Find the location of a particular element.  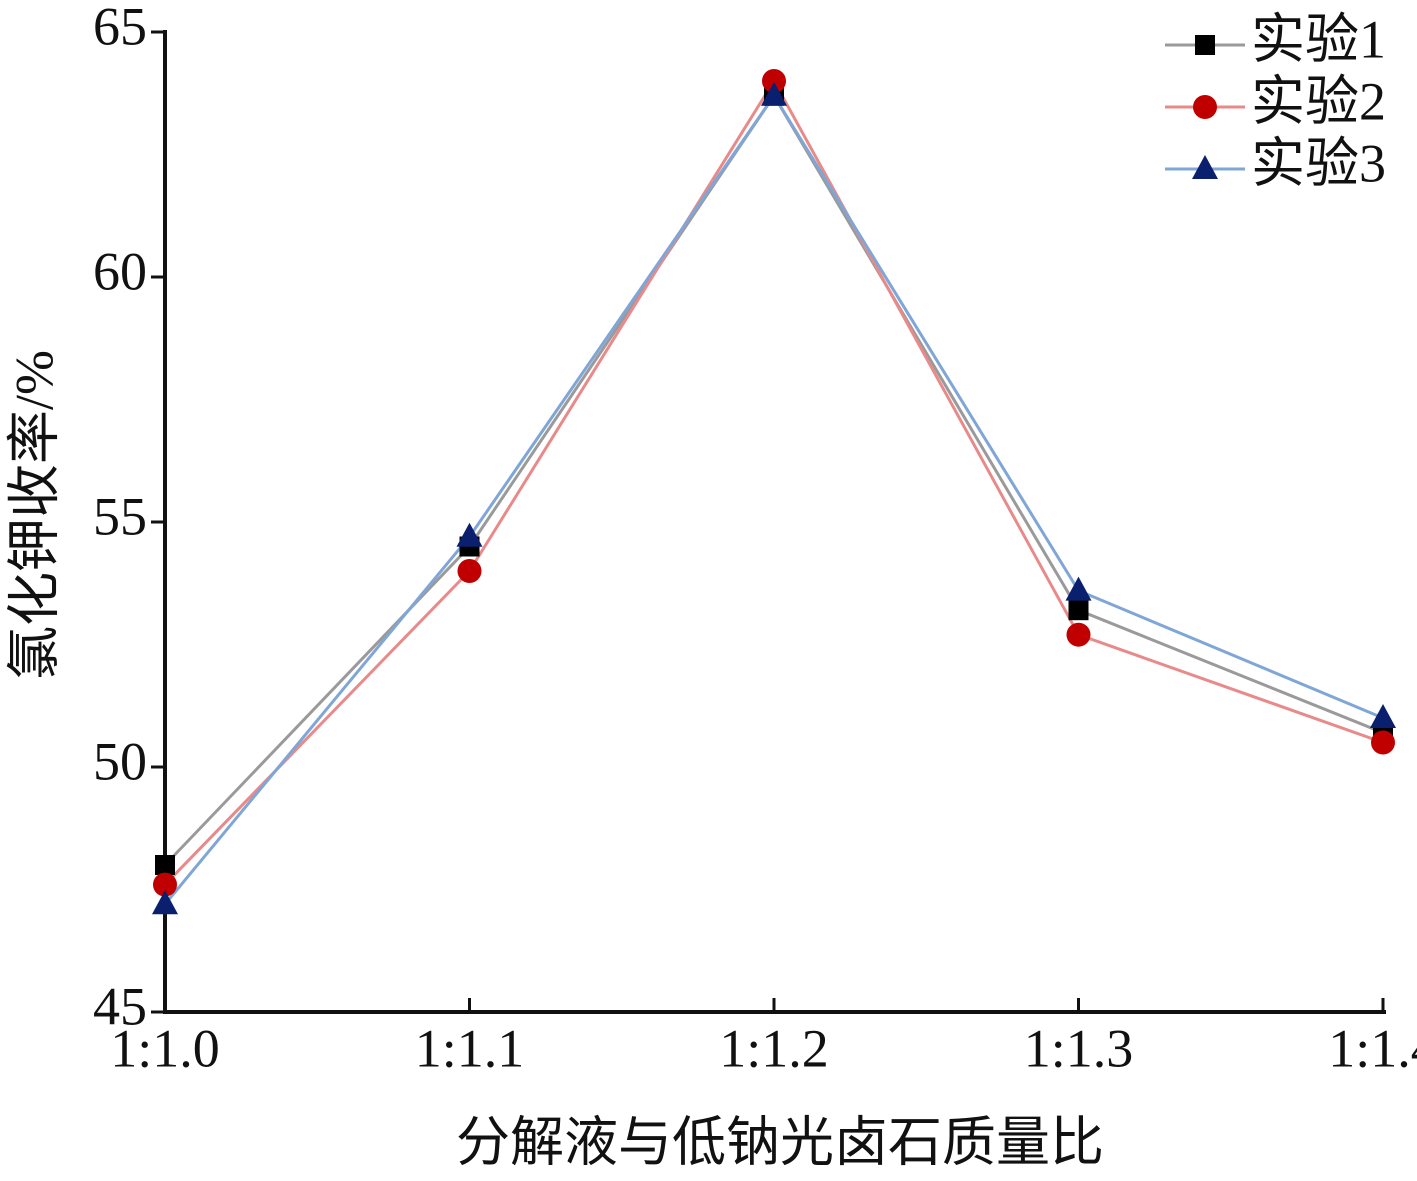

legend-label: 实验1 is located at coordinates (1318, 39).